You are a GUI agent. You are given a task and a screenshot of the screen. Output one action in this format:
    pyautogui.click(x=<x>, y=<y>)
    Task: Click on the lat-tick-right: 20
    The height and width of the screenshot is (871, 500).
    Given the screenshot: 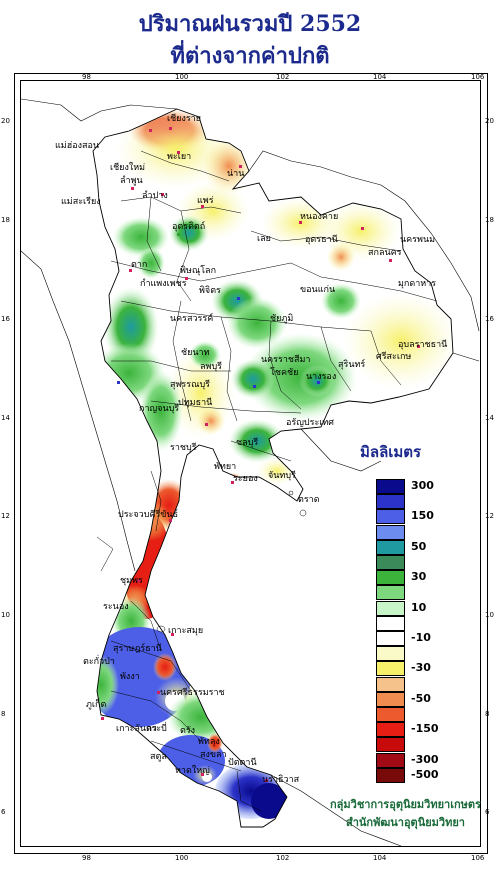 What is the action you would take?
    pyautogui.click(x=489, y=121)
    